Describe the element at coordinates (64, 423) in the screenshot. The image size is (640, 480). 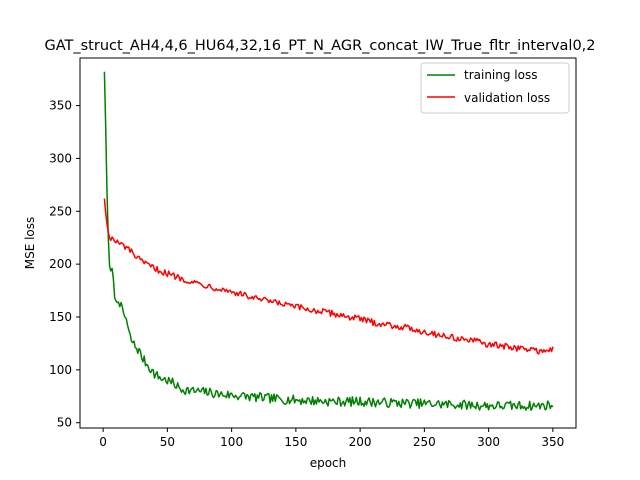
I see `y-tick-label: 50` at that location.